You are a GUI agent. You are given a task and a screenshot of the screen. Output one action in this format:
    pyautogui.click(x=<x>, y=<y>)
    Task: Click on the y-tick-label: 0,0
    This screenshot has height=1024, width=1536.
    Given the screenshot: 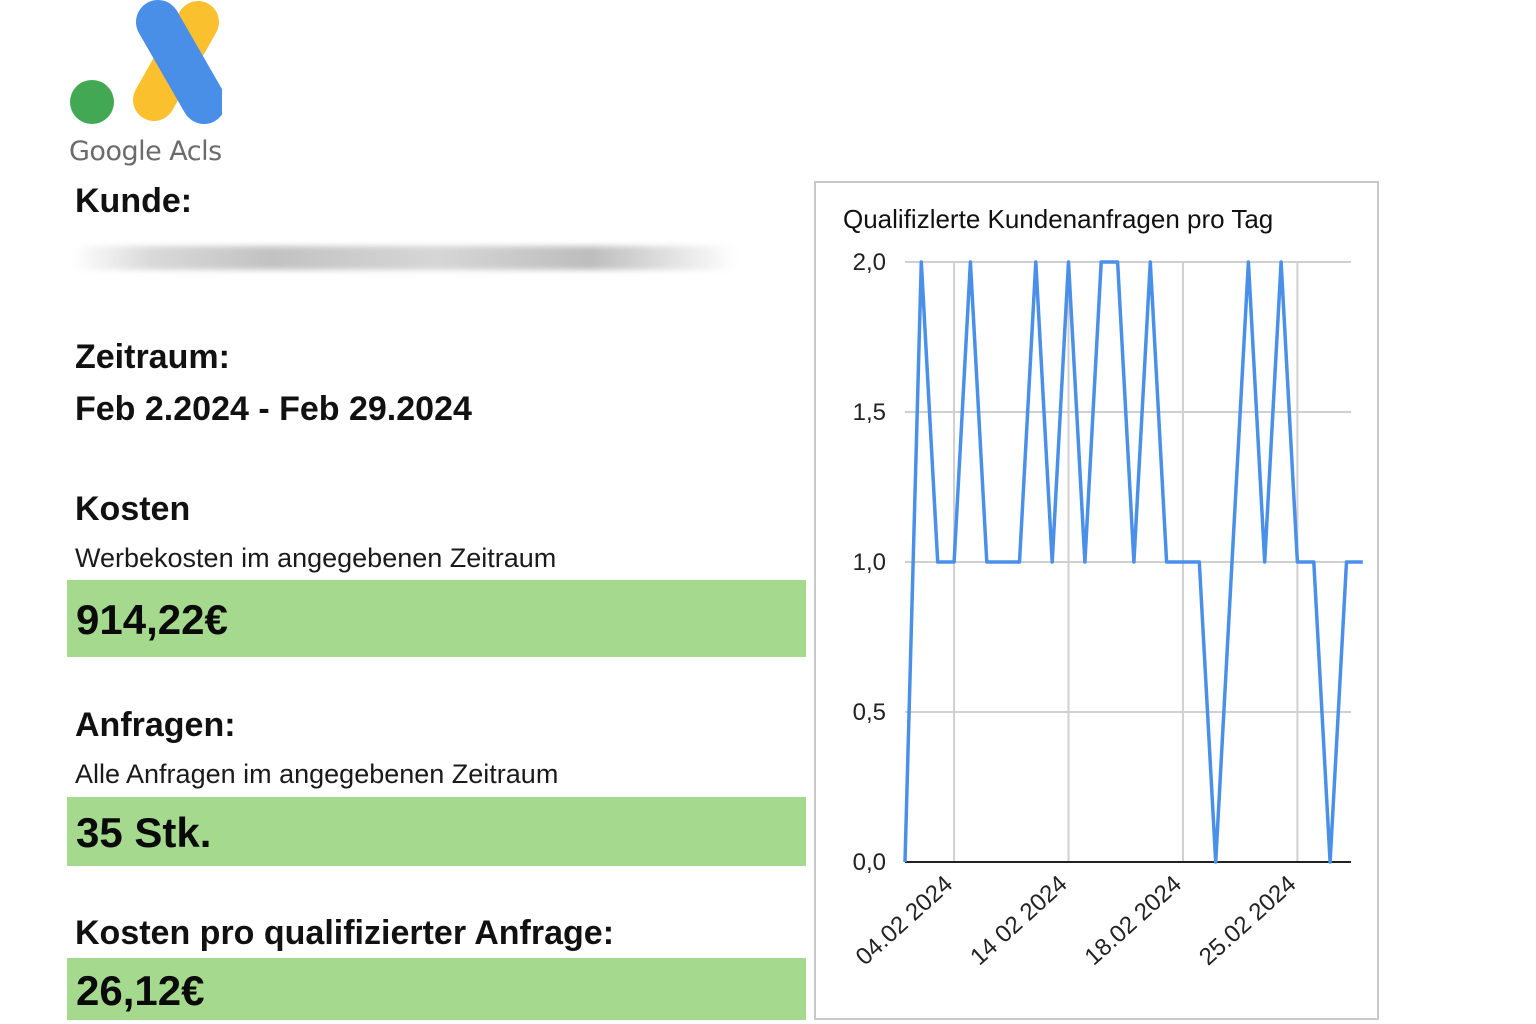 What is the action you would take?
    pyautogui.click(x=869, y=862)
    